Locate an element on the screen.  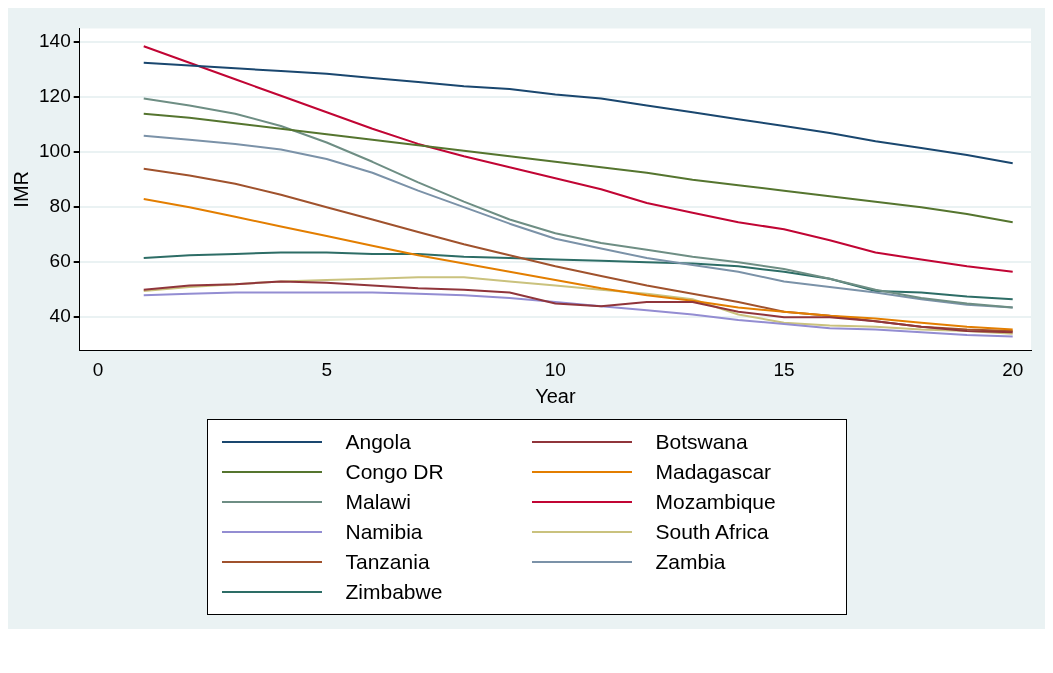
legend-label: Malawi is located at coordinates (378, 502).